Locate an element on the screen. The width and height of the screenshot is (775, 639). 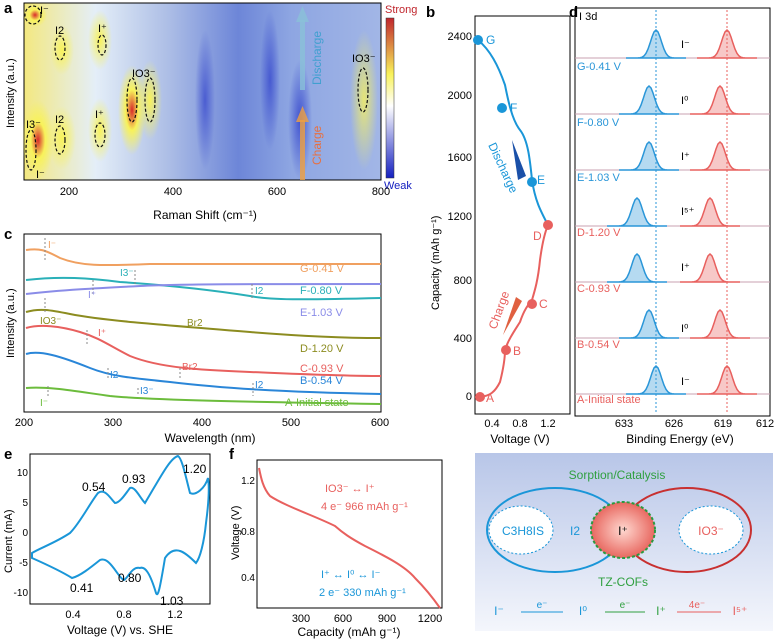
b-xlabel: Voltage (V) is located at coordinates (519, 439).